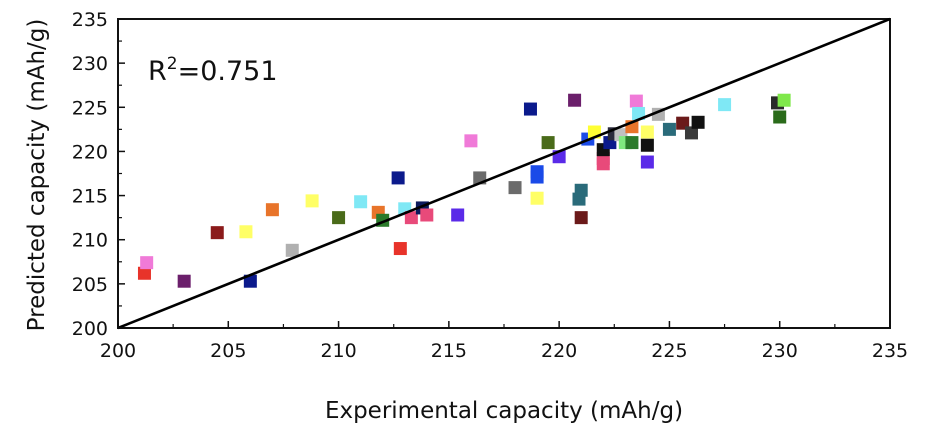 This screenshot has width=932, height=438. I want to click on y-tick-label: 225, so click(90, 108).